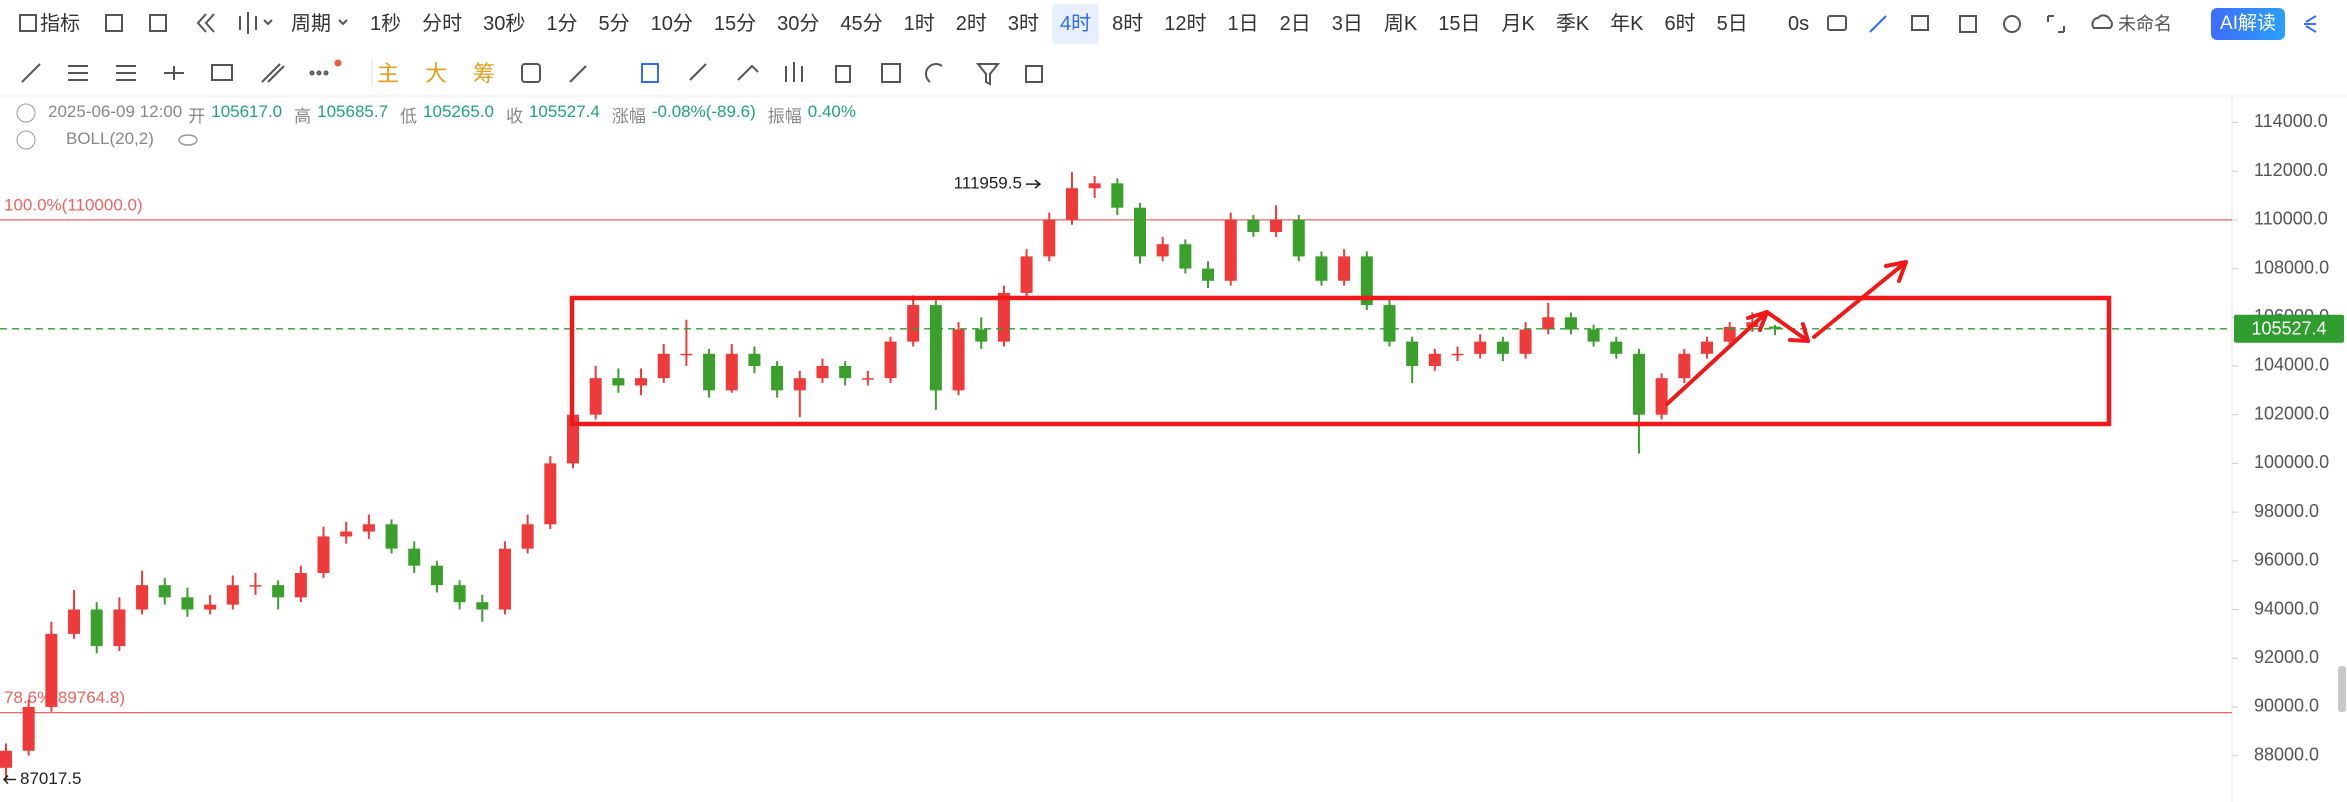  I want to click on workspace-name: 未命名, so click(2145, 24).